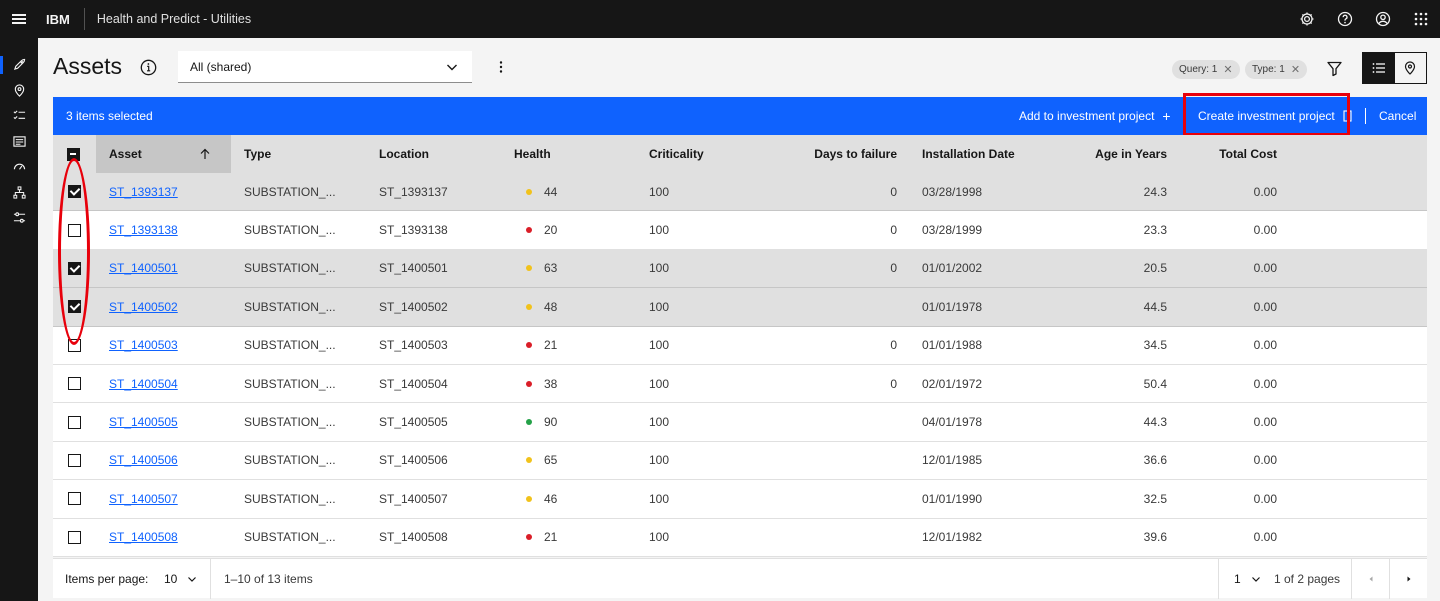 The height and width of the screenshot is (601, 1440). What do you see at coordinates (1155, 306) in the screenshot?
I see `age-cell: 44.5` at bounding box center [1155, 306].